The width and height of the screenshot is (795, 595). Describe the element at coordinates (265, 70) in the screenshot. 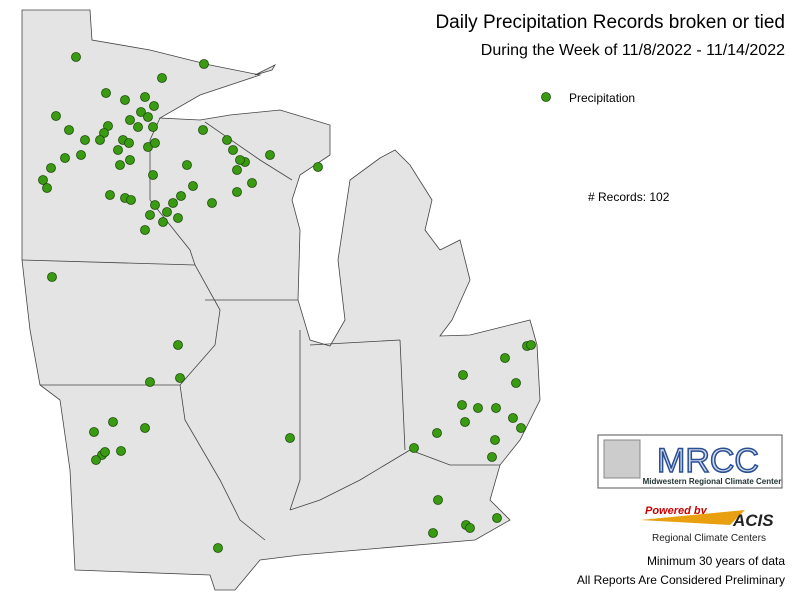

I see `isle-royale` at that location.